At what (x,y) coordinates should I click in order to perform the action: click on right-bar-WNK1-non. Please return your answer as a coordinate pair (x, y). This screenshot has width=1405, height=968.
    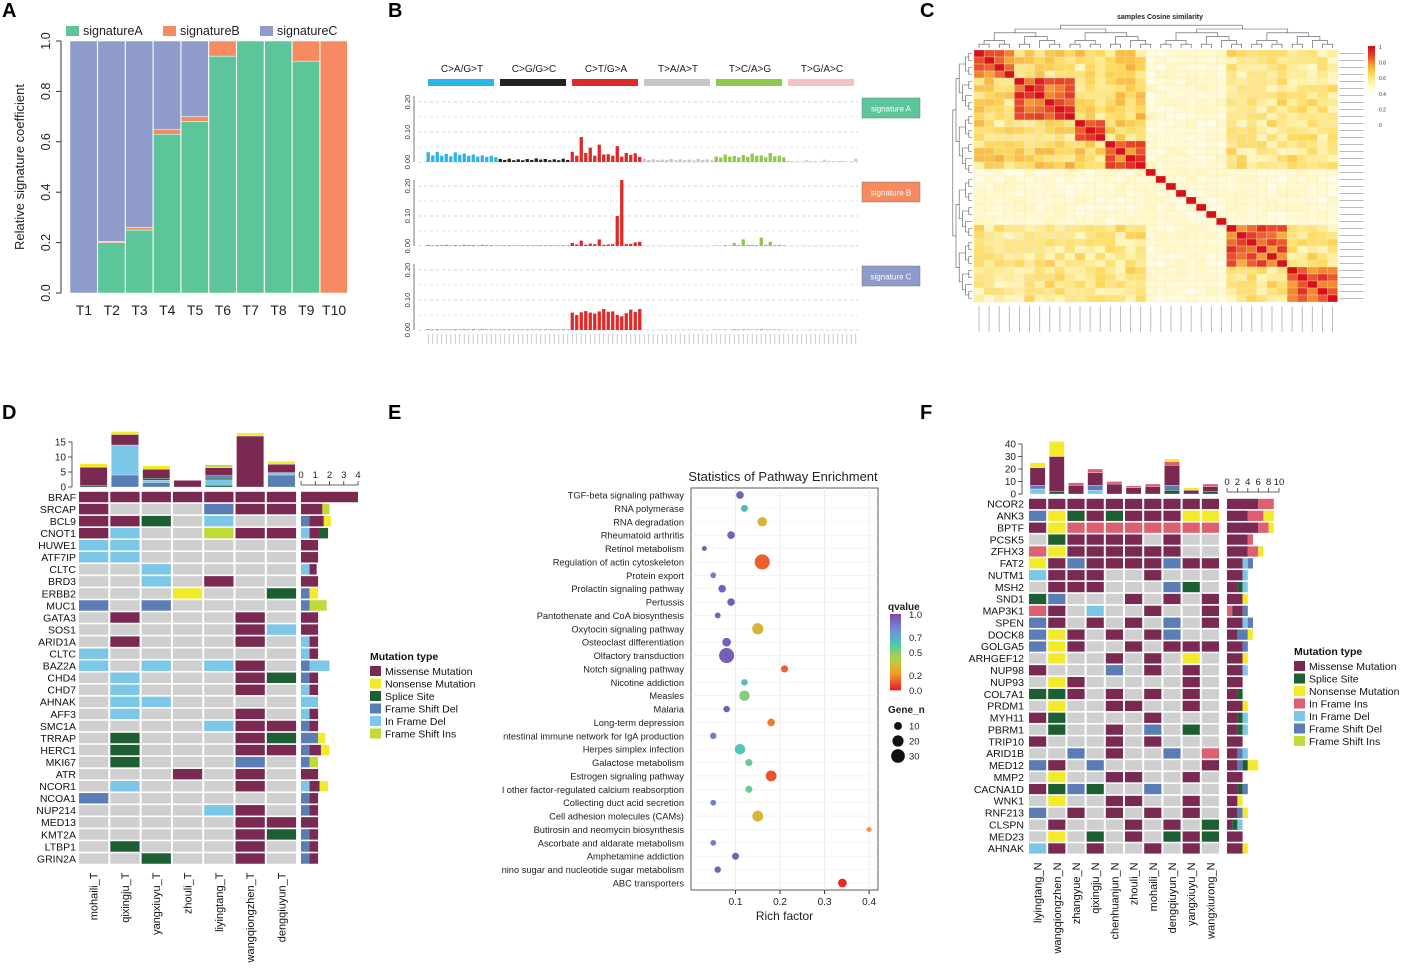
    Looking at the image, I should click on (1240, 801).